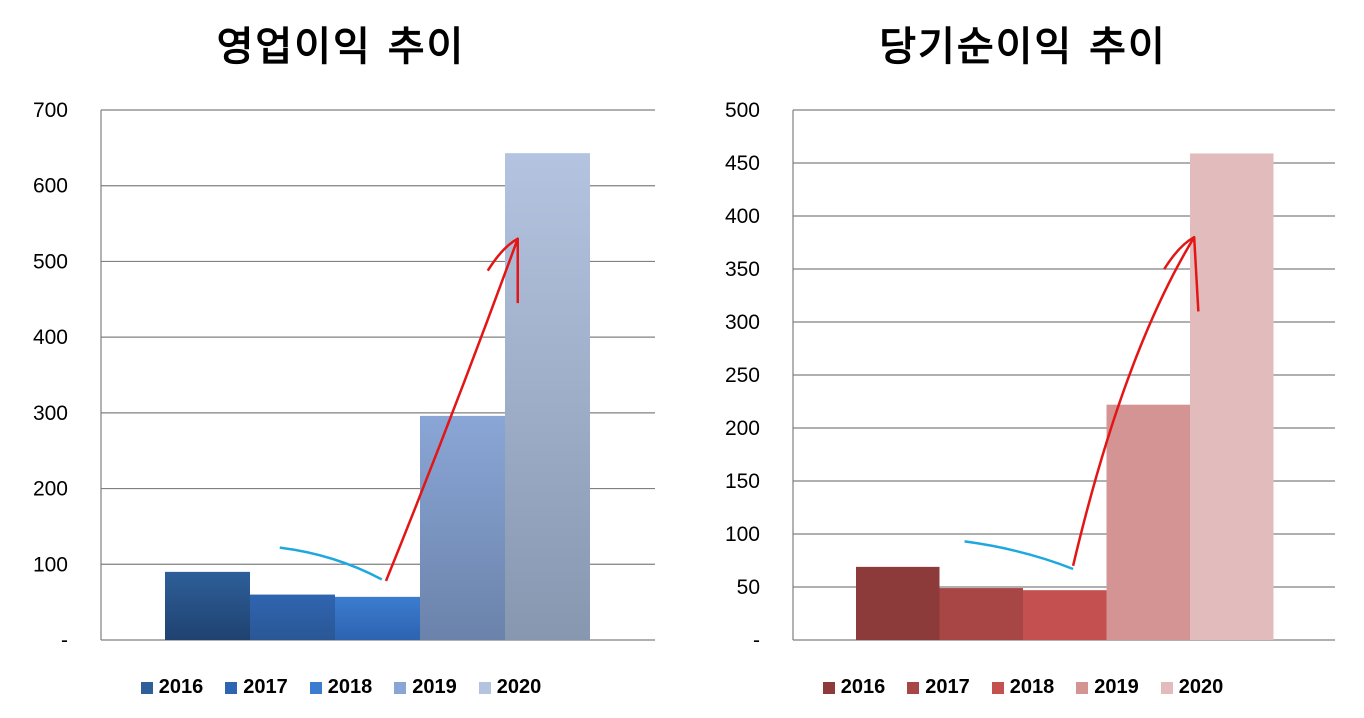 This screenshot has width=1364, height=718. What do you see at coordinates (1023, 47) in the screenshot?
I see `chart-title: 당기순이익 추이` at bounding box center [1023, 47].